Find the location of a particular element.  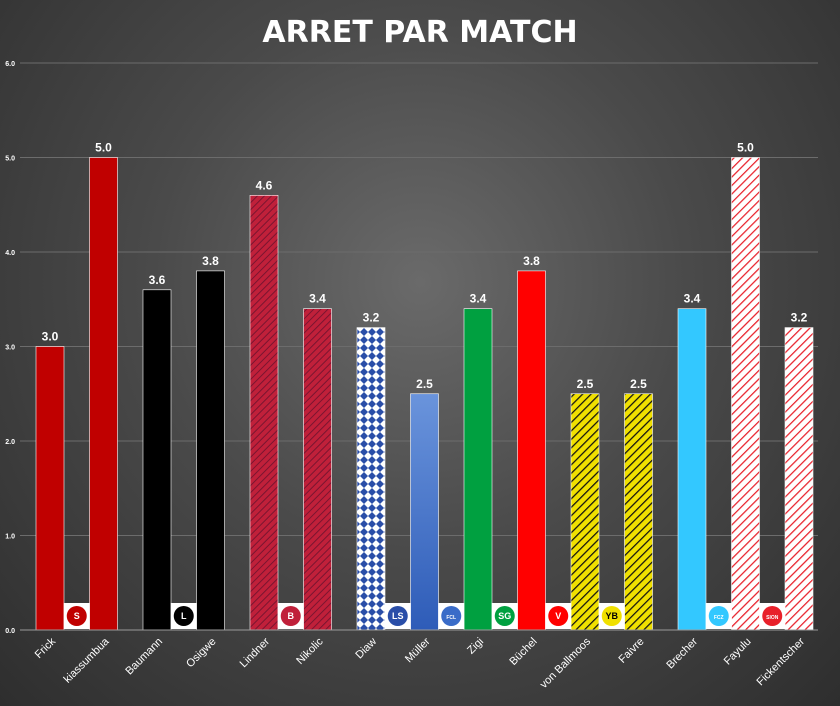

y-tick-label: 3.0 is located at coordinates (10, 348).